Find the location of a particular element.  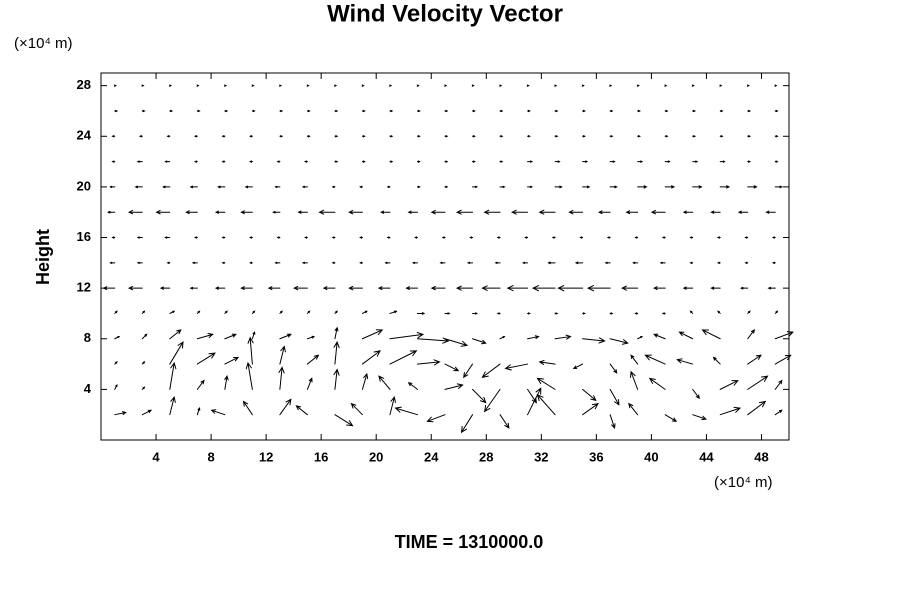

y-tick-label: 4 is located at coordinates (88, 388).